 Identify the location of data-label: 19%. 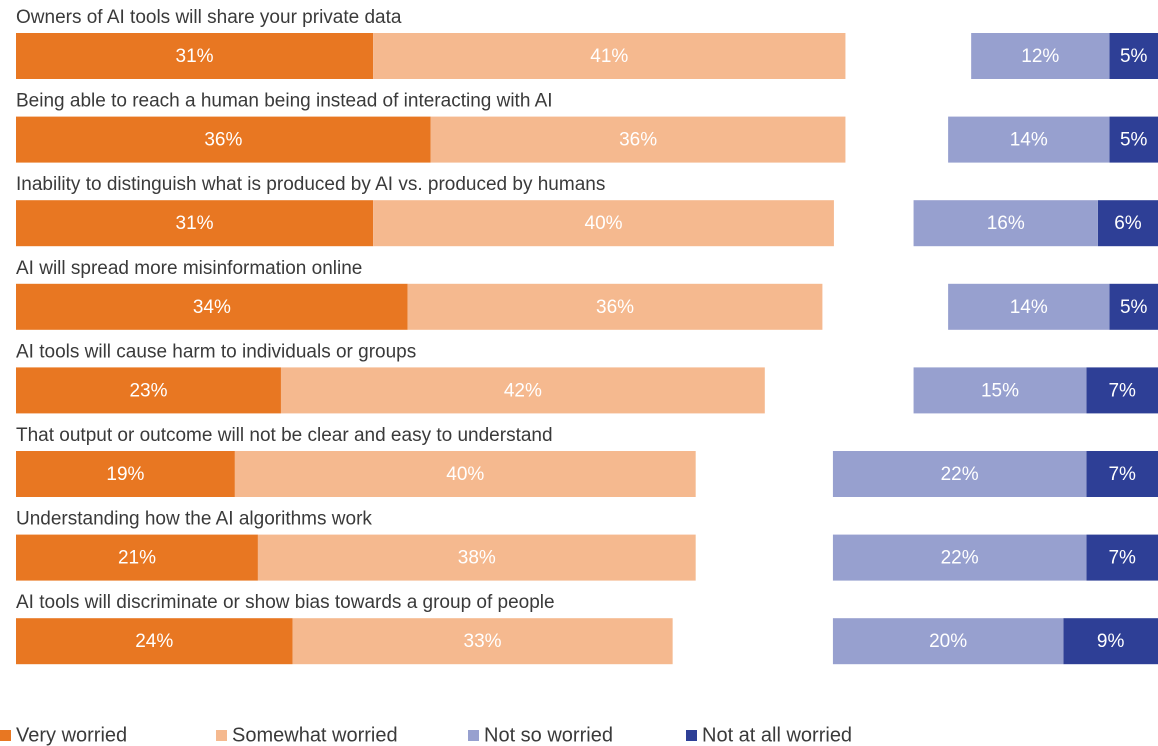
(125, 474).